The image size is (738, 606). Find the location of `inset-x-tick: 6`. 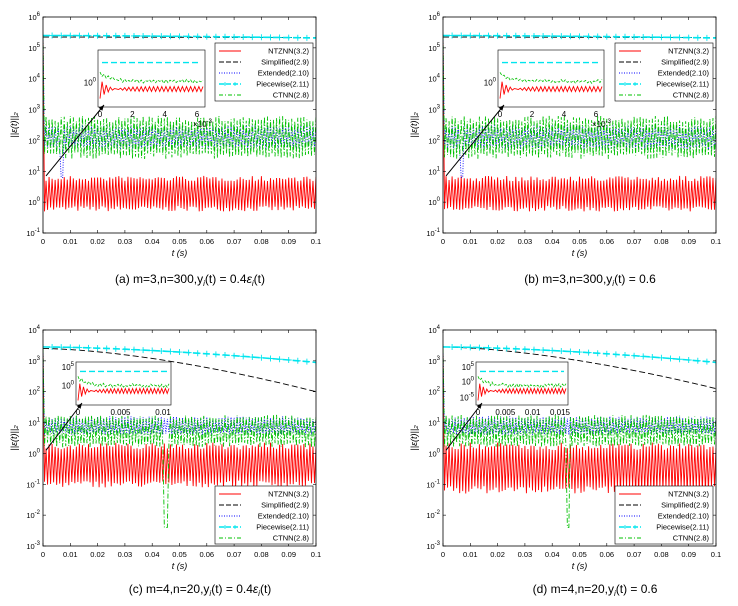

inset-x-tick: 6 is located at coordinates (596, 114).